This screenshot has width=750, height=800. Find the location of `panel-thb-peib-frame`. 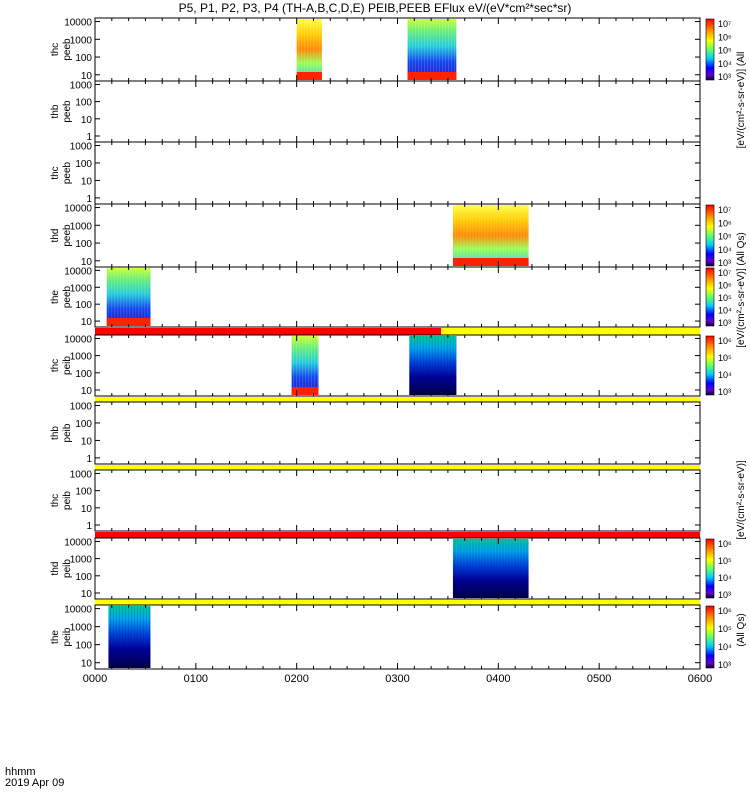

panel-thb-peib-frame is located at coordinates (397, 433).